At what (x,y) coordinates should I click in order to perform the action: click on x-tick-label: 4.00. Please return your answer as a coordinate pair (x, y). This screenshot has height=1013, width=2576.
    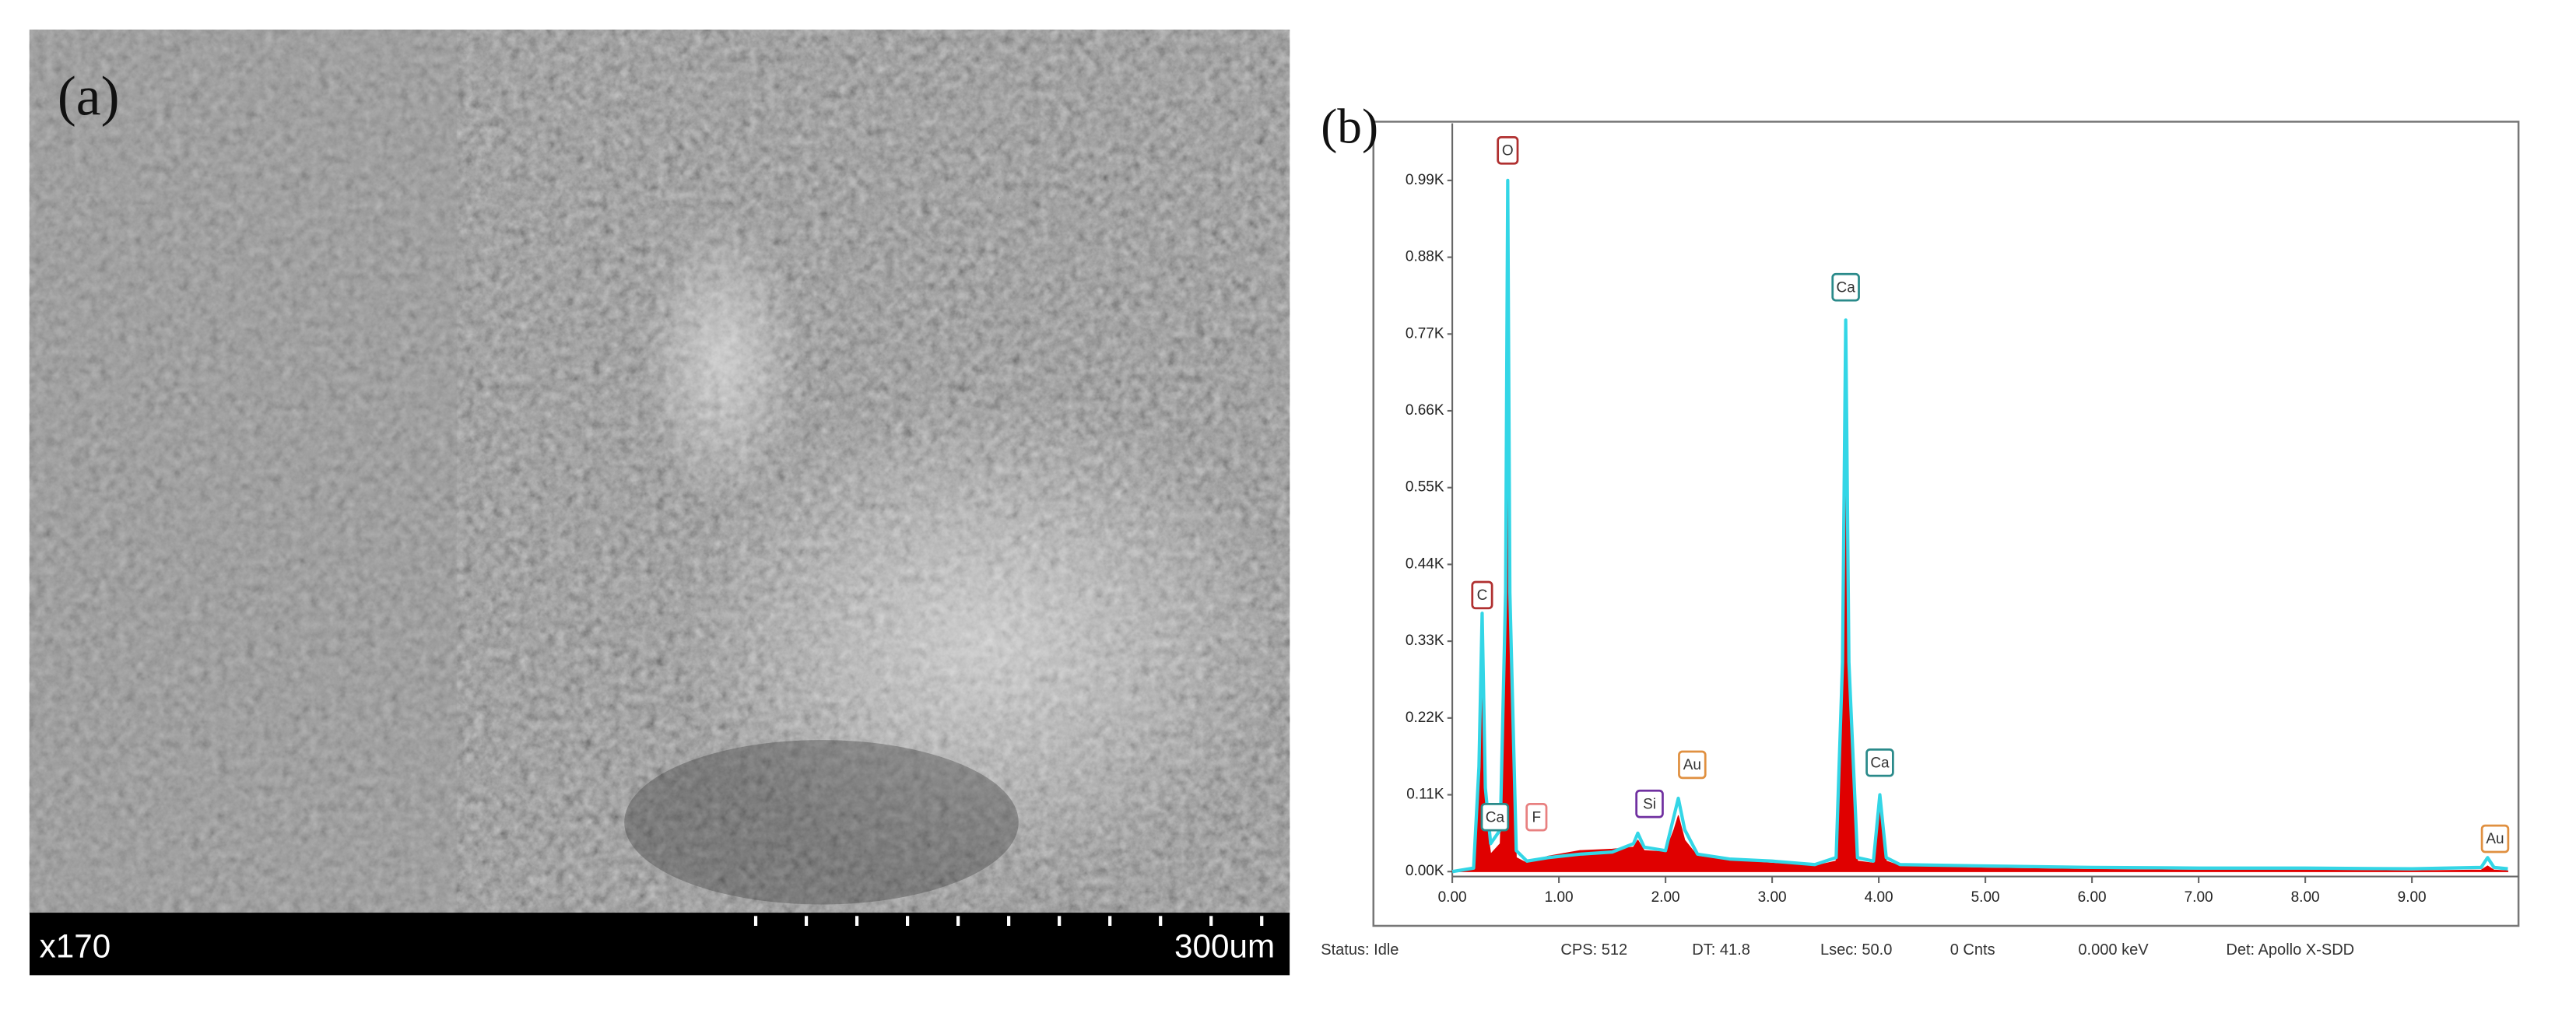
    Looking at the image, I should click on (1879, 898).